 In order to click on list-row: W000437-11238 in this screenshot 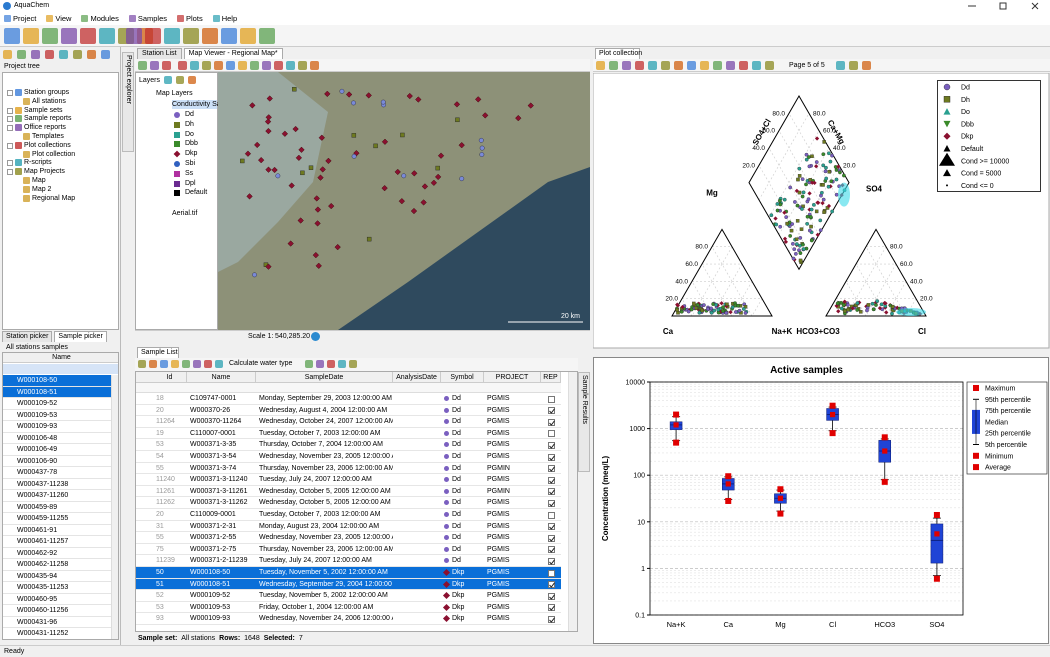, I will do `click(60, 484)`.